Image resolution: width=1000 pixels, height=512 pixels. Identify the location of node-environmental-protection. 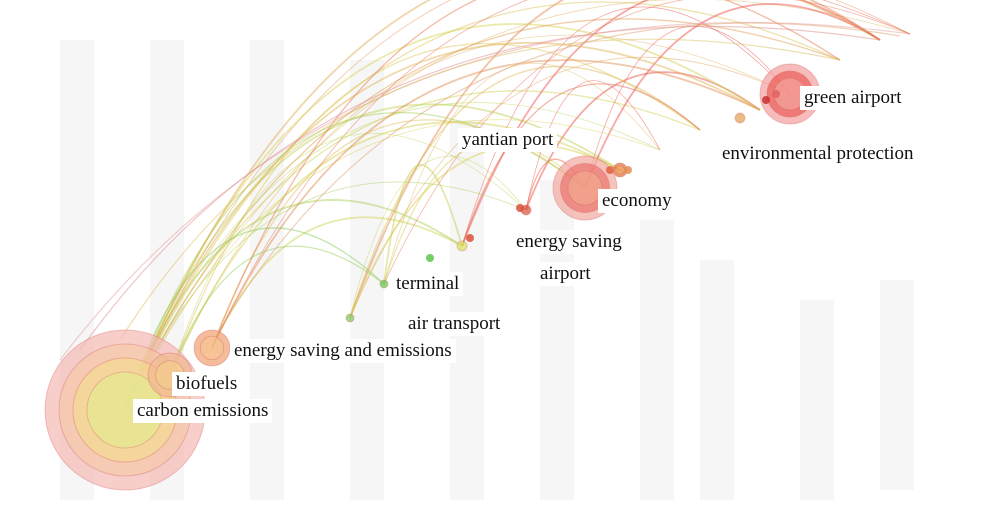
(740, 118).